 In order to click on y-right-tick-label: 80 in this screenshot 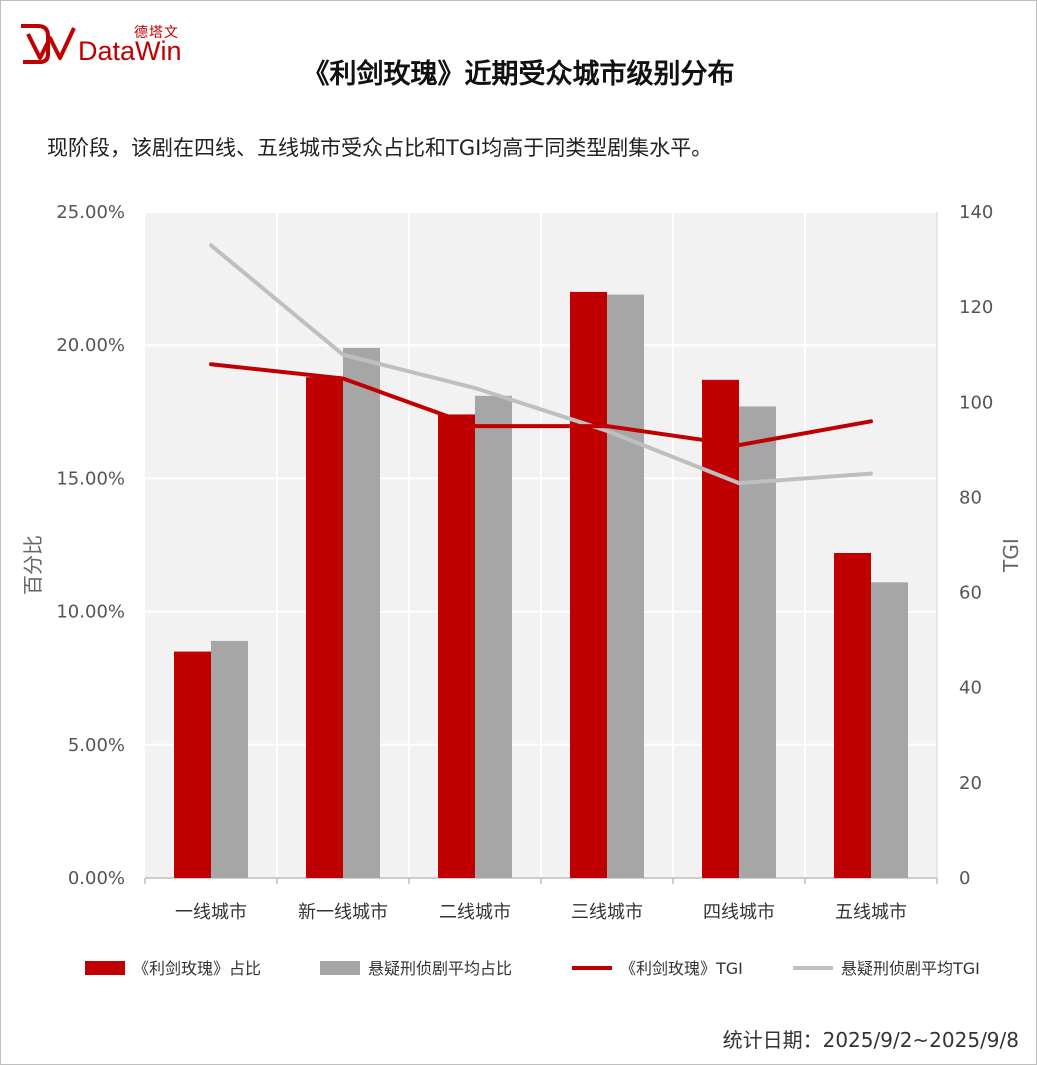, I will do `click(970, 497)`.